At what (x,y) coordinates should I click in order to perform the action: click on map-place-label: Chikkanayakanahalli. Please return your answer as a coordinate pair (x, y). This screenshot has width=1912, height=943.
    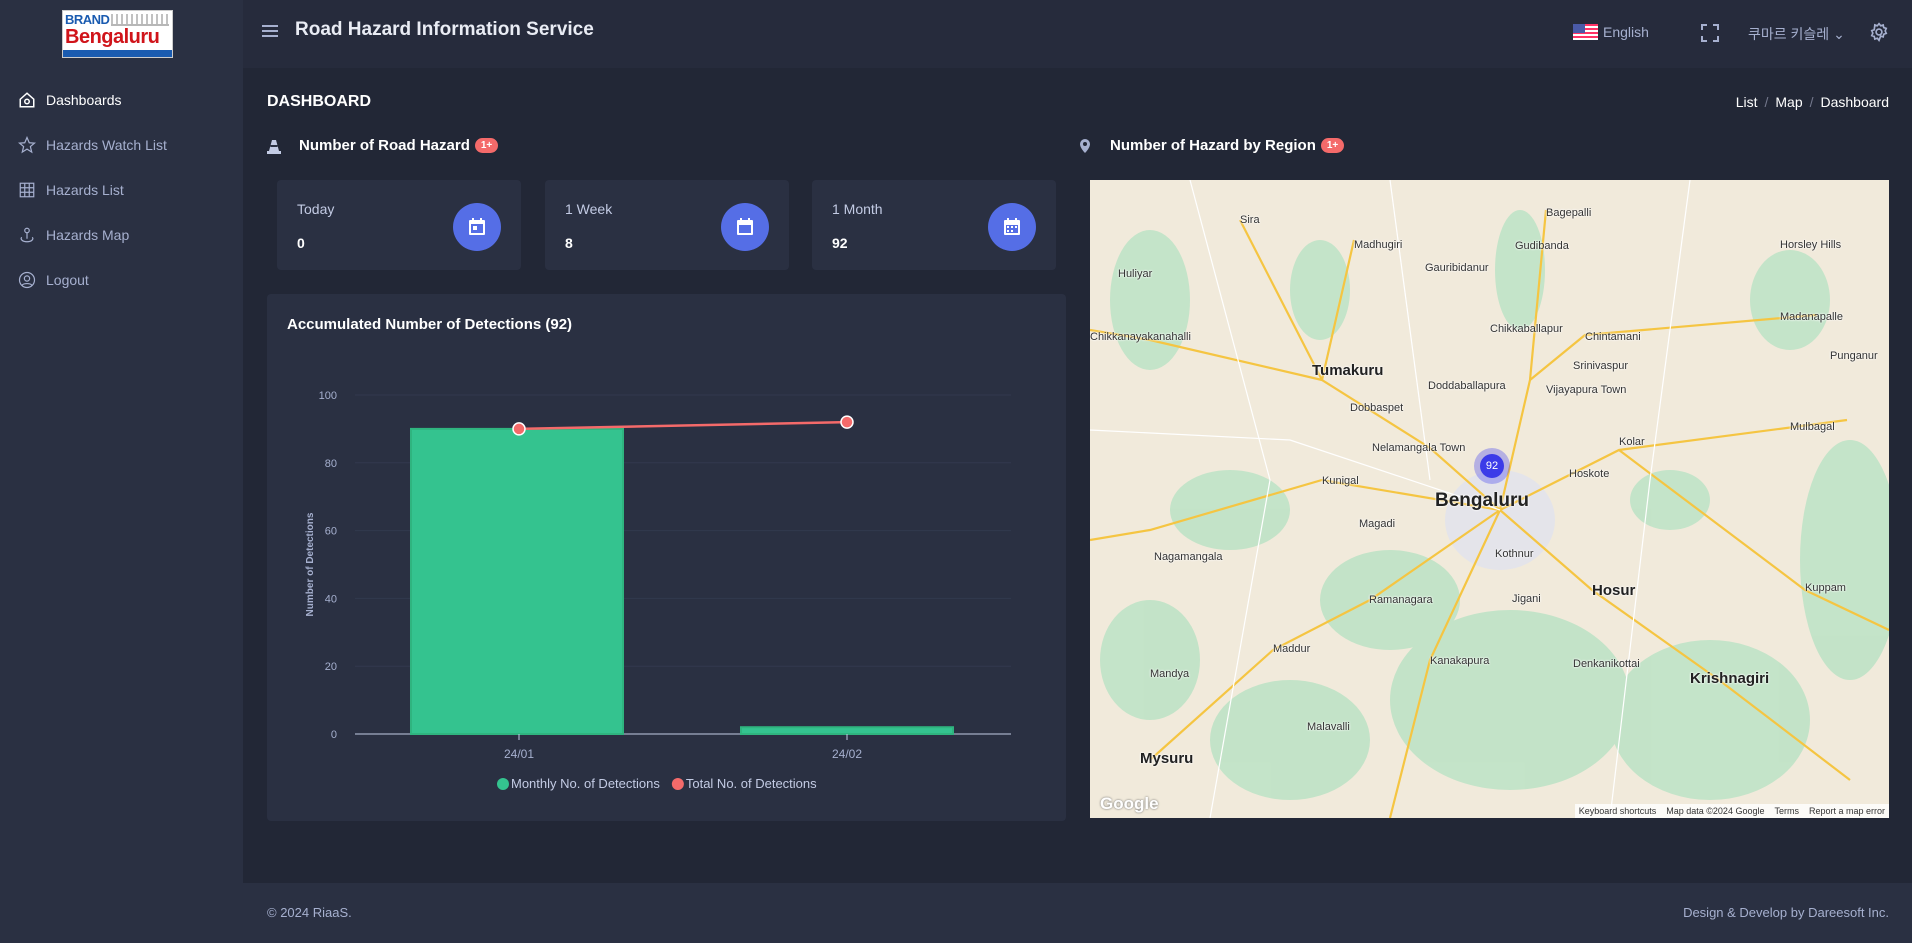
    Looking at the image, I should click on (1140, 337).